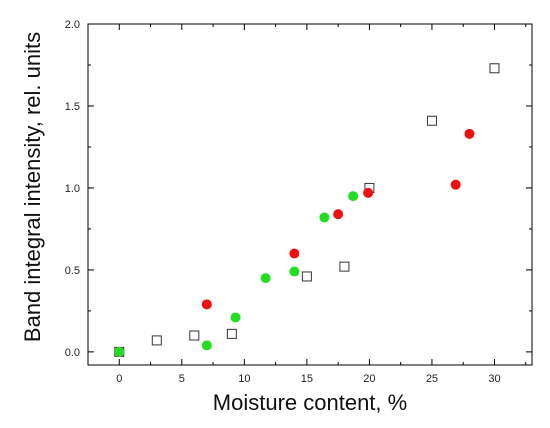  What do you see at coordinates (494, 379) in the screenshot?
I see `x-tick-label: 30` at bounding box center [494, 379].